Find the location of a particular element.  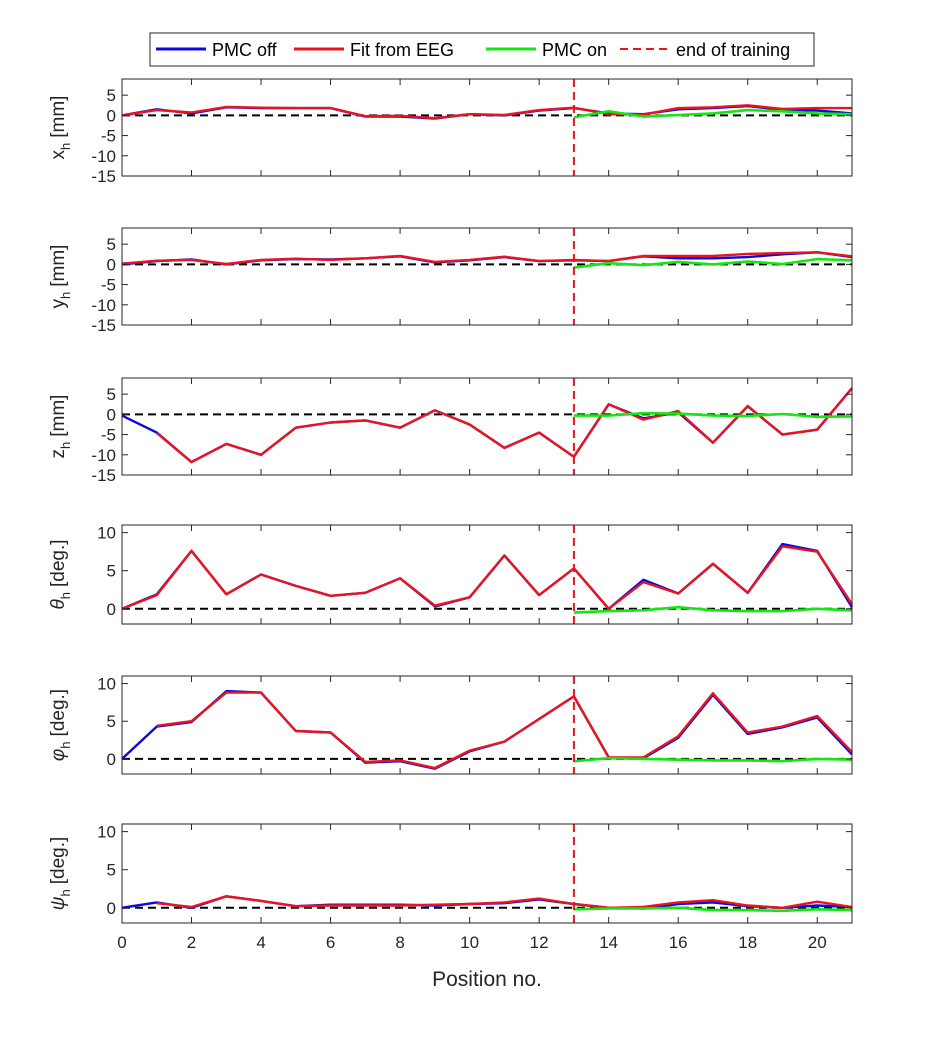

series-fit-from-eeg-theta is located at coordinates (487, 577).